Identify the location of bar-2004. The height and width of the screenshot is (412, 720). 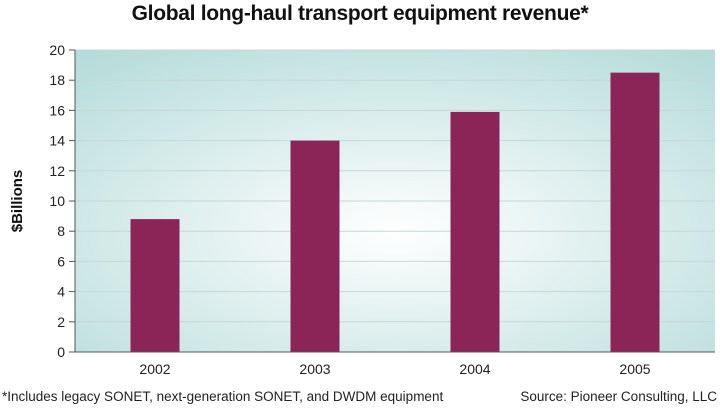
(475, 231).